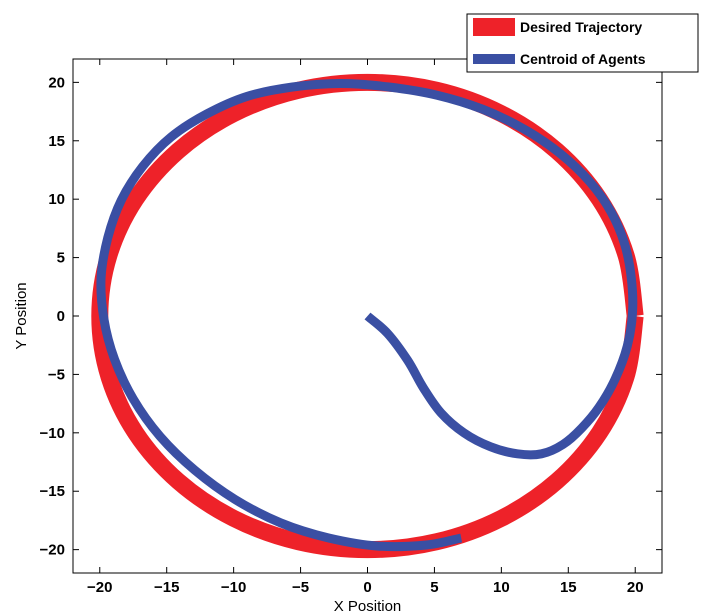 This screenshot has width=704, height=616. I want to click on x-tick-label: 5, so click(434, 587).